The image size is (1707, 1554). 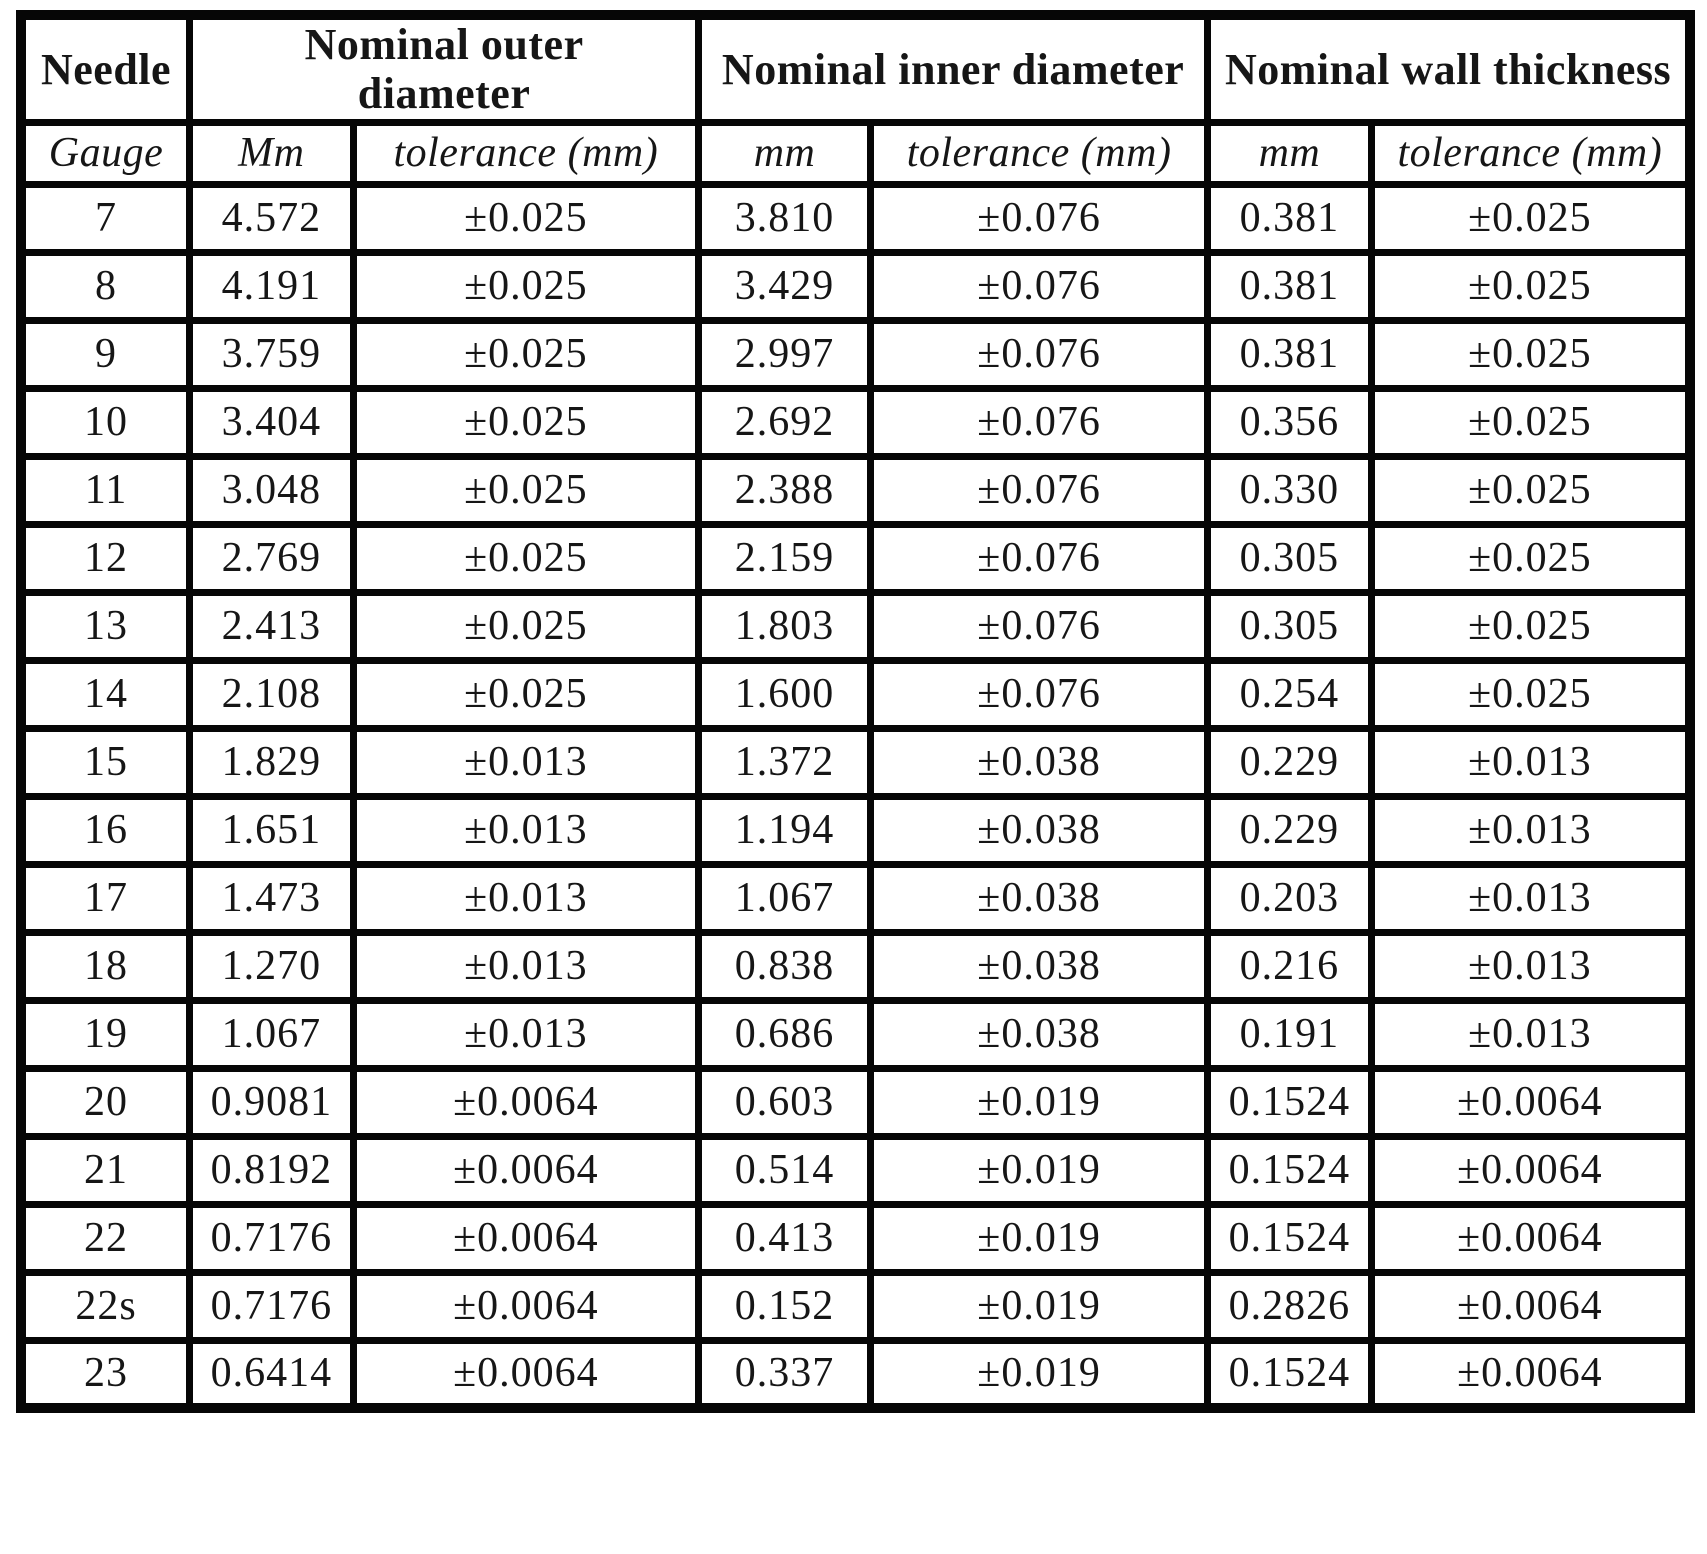 What do you see at coordinates (526, 153) in the screenshot?
I see `subheader-outer-tolerance: tolerance (mm)` at bounding box center [526, 153].